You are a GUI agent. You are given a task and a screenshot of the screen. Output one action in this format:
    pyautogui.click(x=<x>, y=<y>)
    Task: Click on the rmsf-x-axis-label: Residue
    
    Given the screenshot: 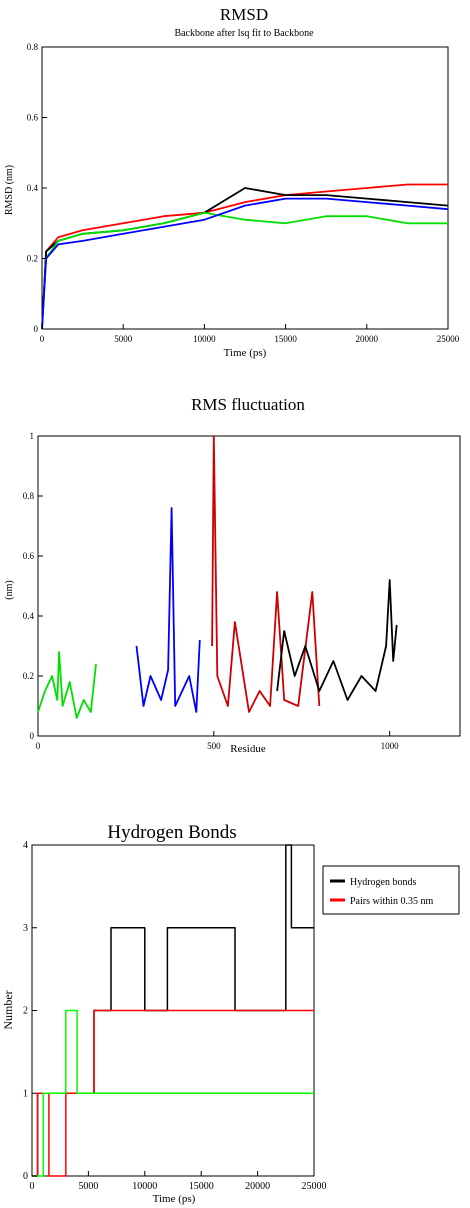 What is the action you would take?
    pyautogui.click(x=248, y=749)
    